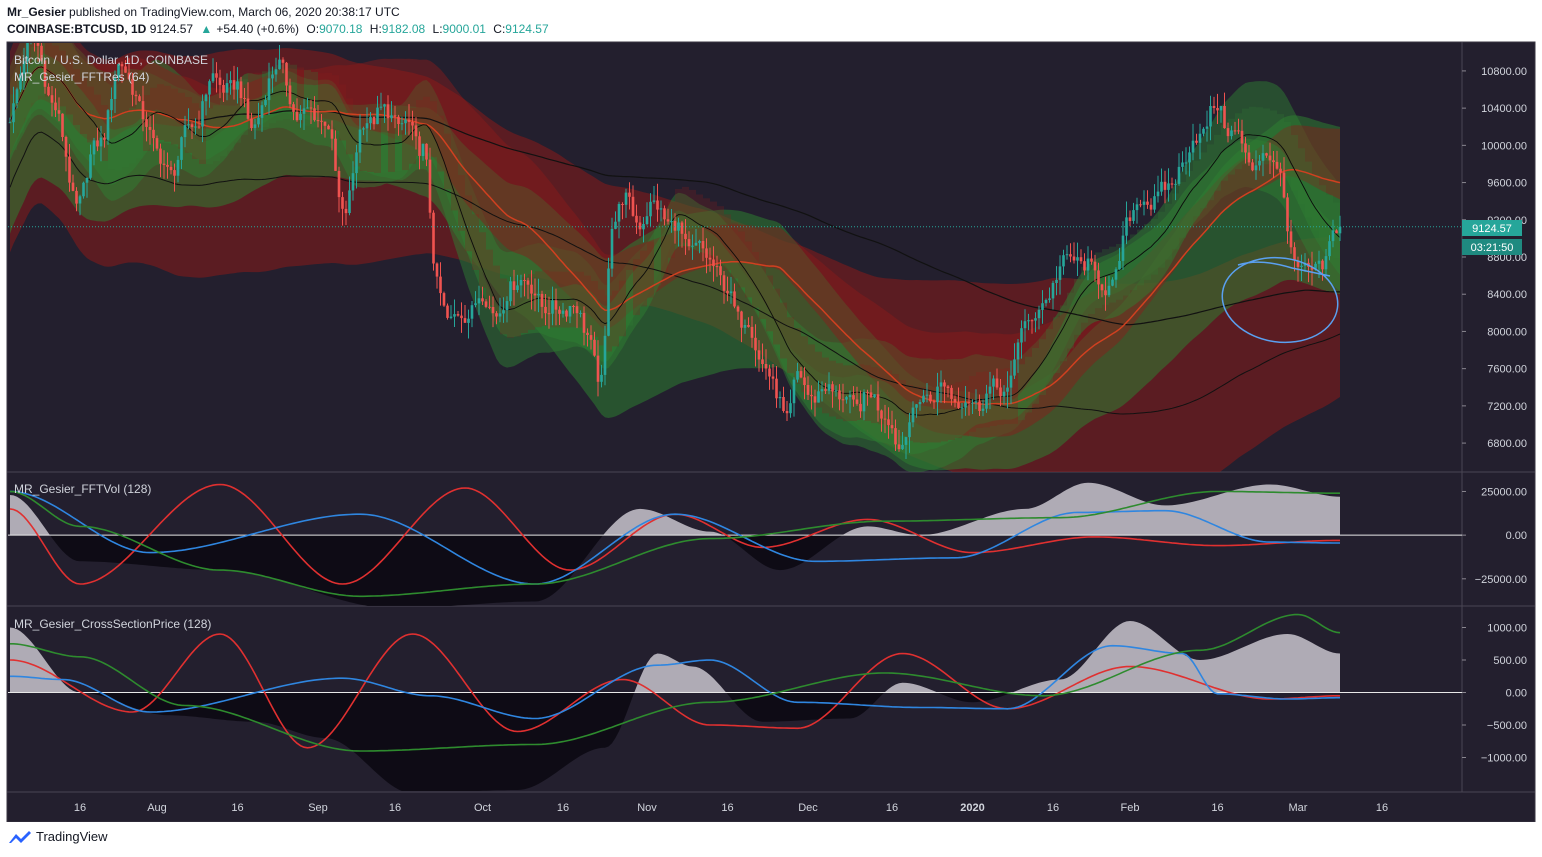 Image resolution: width=1542 pixels, height=857 pixels. I want to click on tradingview-logo-icon, so click(20, 837).